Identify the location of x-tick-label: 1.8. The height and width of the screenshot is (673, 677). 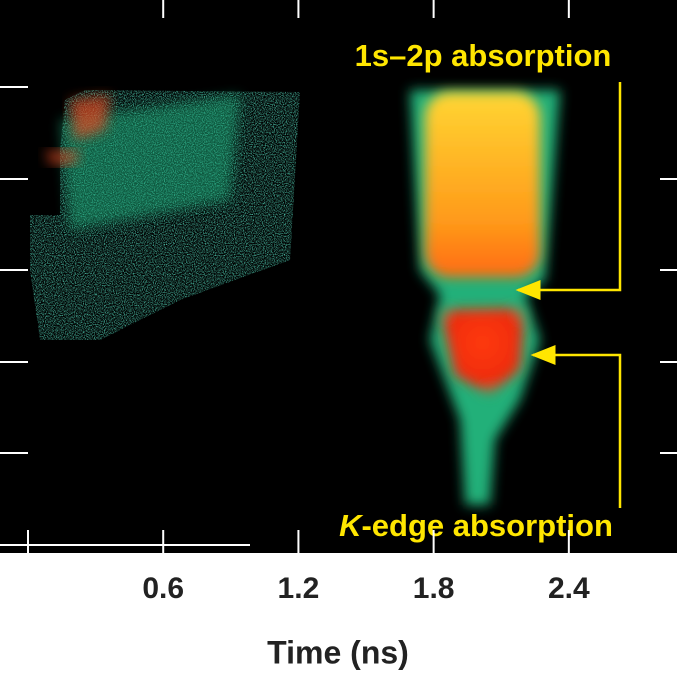
(434, 588).